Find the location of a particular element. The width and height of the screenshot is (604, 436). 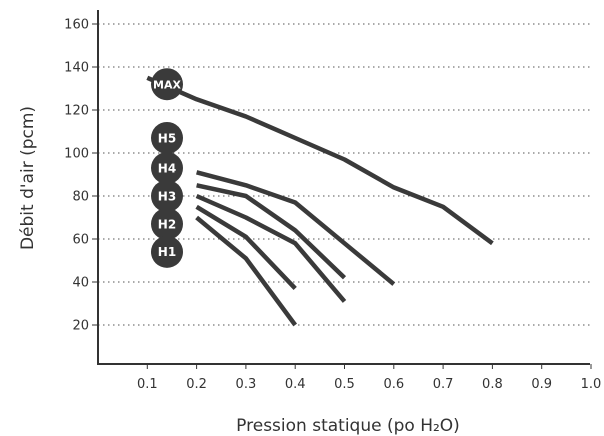

y-tick-labels: 20 40 60 80 100 120 140 160 is located at coordinates (81, 176).